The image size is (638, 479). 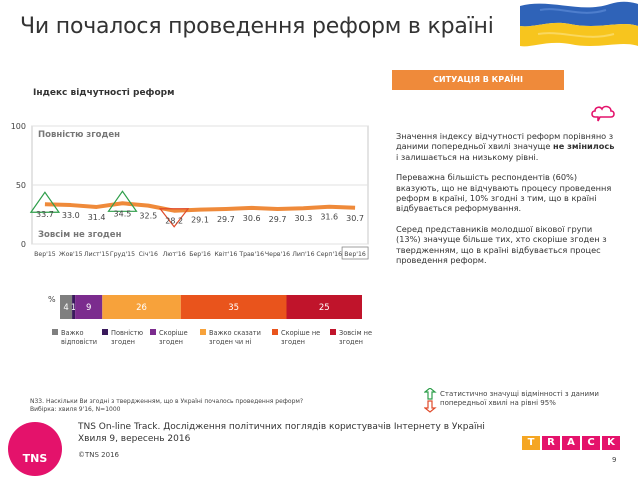 I want to click on x-tick-label: Січ'16, so click(x=148, y=254).